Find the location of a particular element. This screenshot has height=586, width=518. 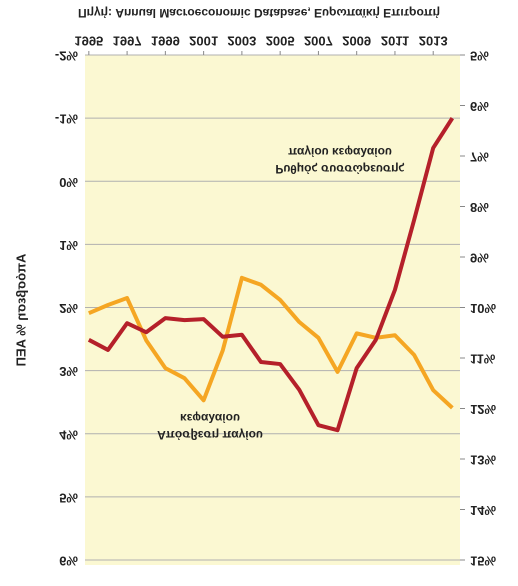

x-tick-label: 2001 is located at coordinates (203, 41).